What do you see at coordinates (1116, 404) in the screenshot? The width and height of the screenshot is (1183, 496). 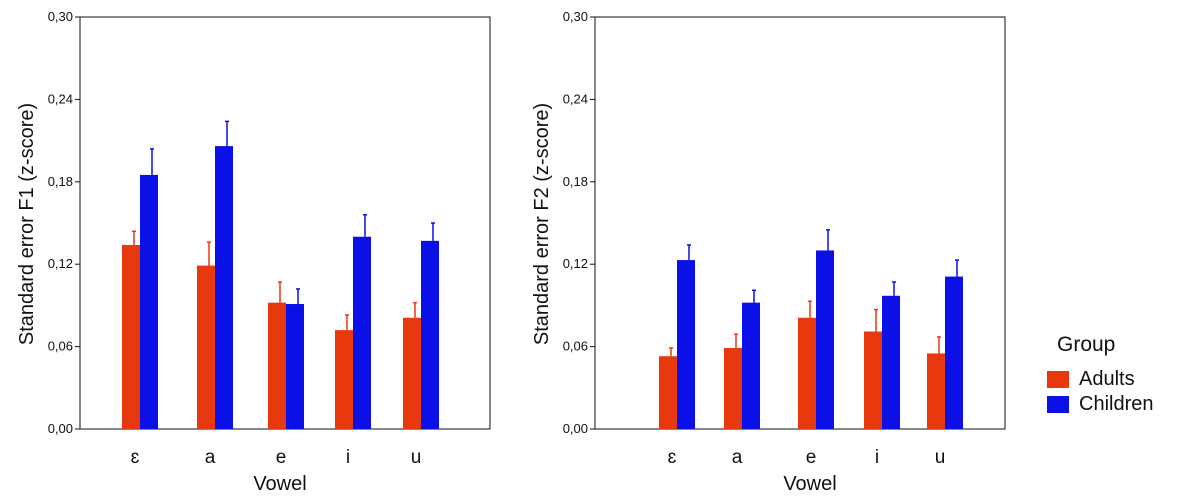 I see `legend-label-children: Children` at bounding box center [1116, 404].